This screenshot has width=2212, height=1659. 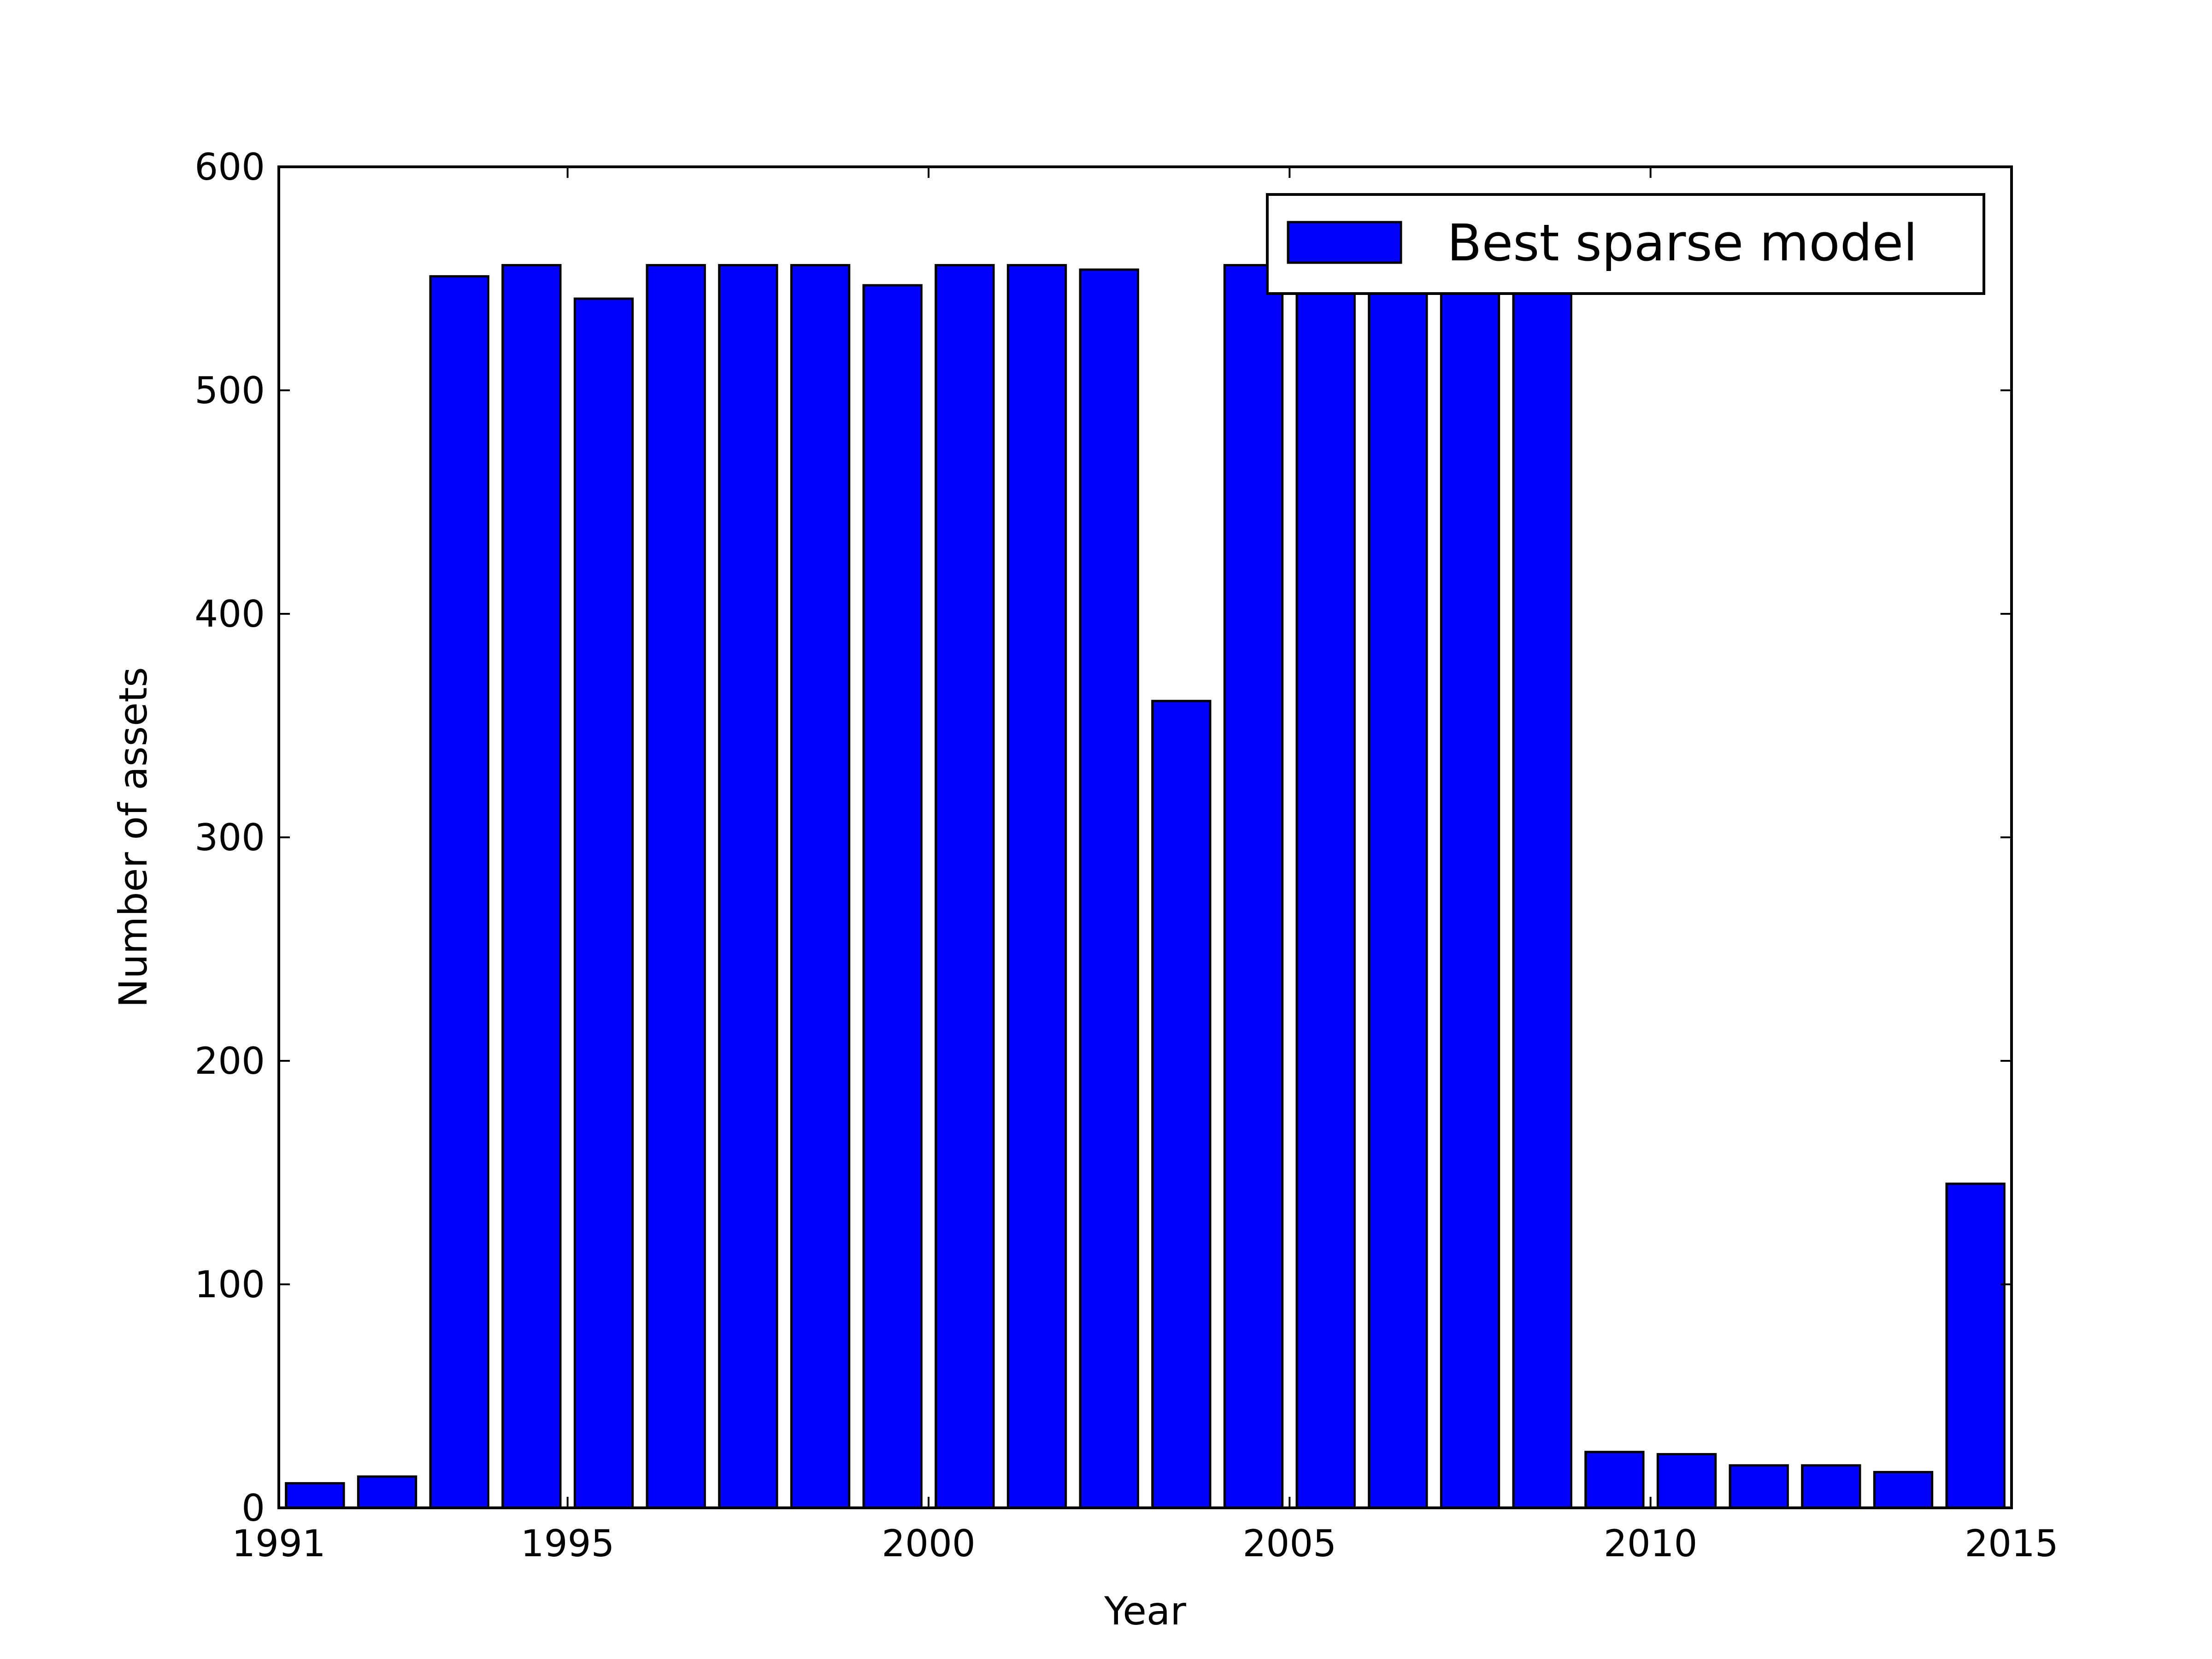 What do you see at coordinates (929, 1543) in the screenshot?
I see `x-tick-label: 2000` at bounding box center [929, 1543].